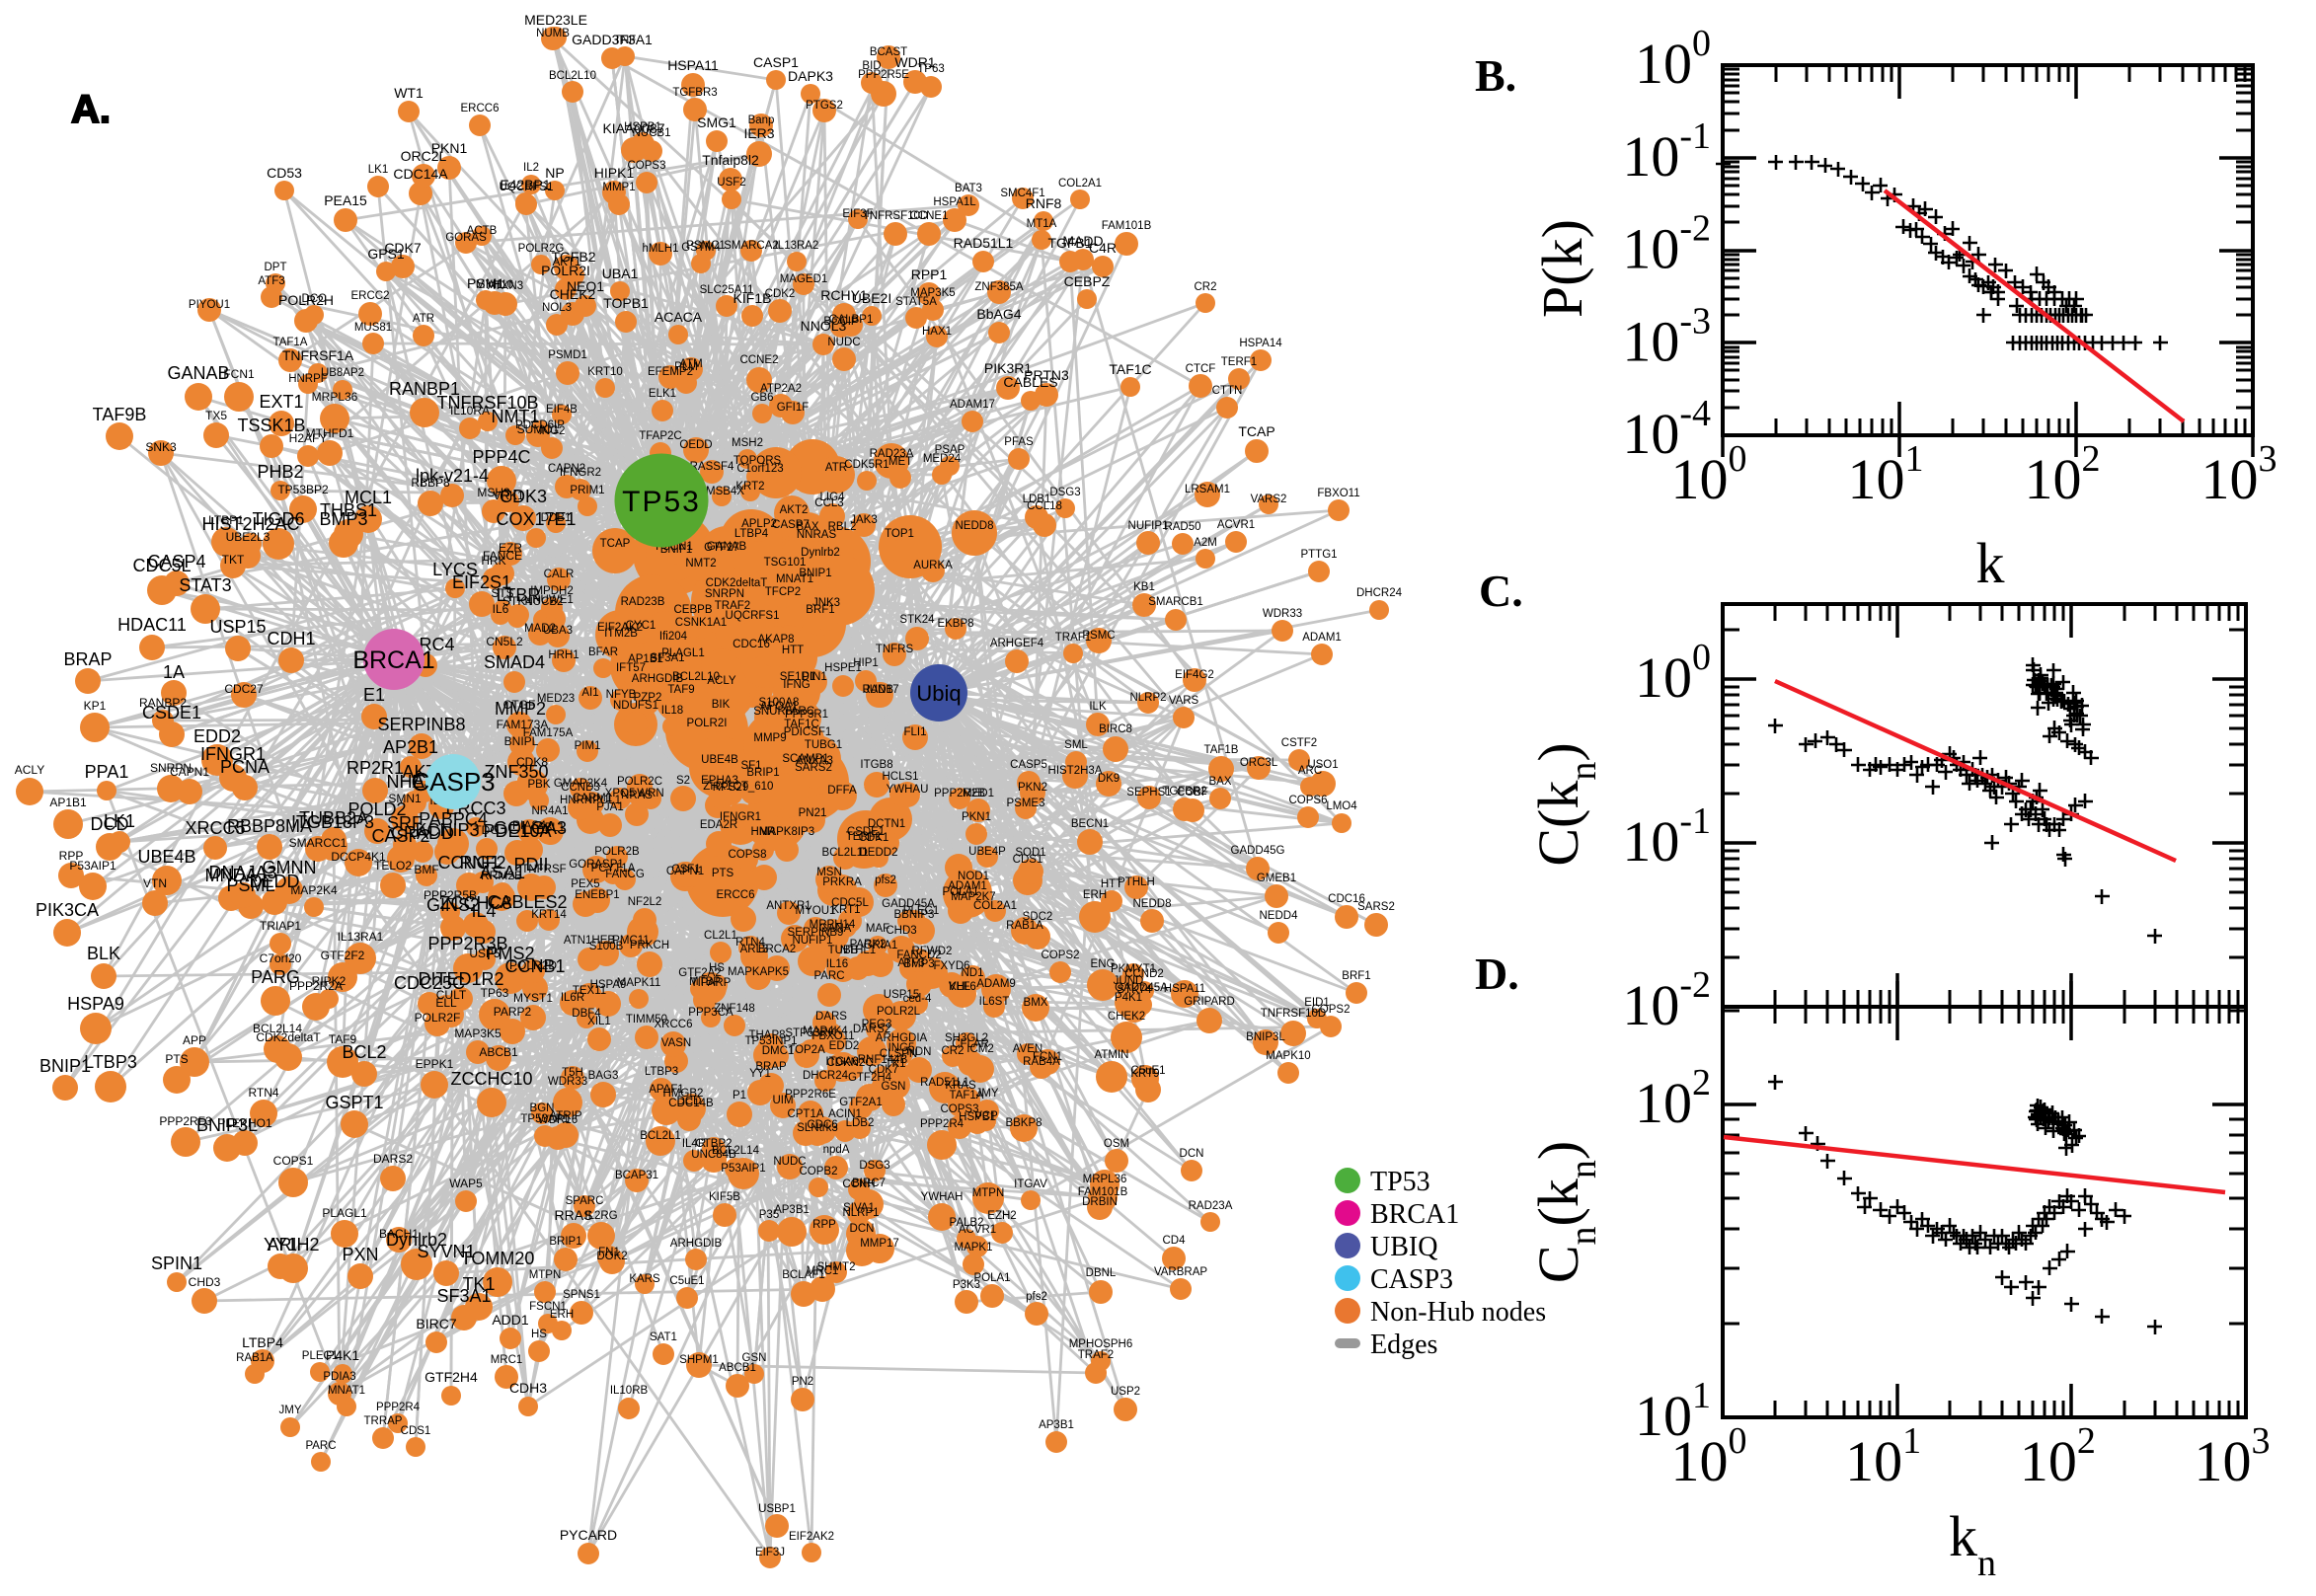 The height and width of the screenshot is (1596, 2316). Describe the element at coordinates (553, 431) in the screenshot. I see `svg-text: ING2` at that location.